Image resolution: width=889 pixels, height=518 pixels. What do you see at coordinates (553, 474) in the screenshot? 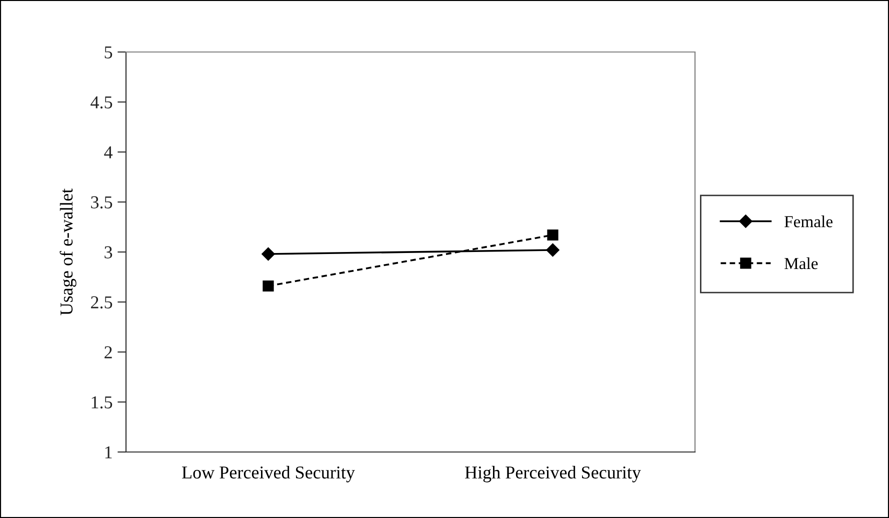
I see `x-tick-label: High Perceived Security` at bounding box center [553, 474].